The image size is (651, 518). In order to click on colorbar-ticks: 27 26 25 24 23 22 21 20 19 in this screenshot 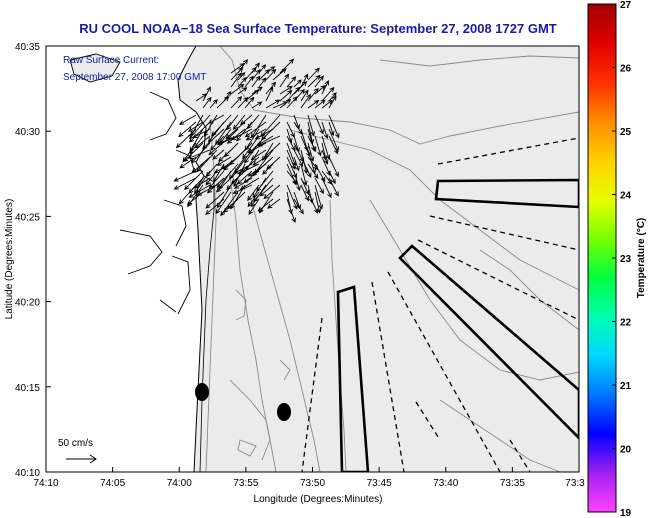, I will do `click(622, 259)`.